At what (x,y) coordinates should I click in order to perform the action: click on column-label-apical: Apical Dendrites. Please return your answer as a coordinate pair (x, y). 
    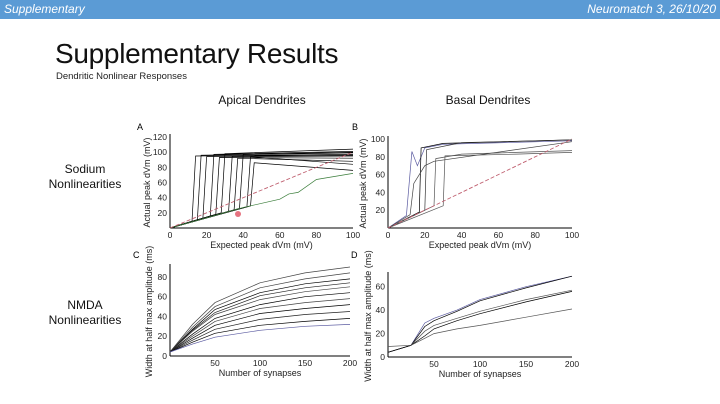
    Looking at the image, I should click on (262, 100).